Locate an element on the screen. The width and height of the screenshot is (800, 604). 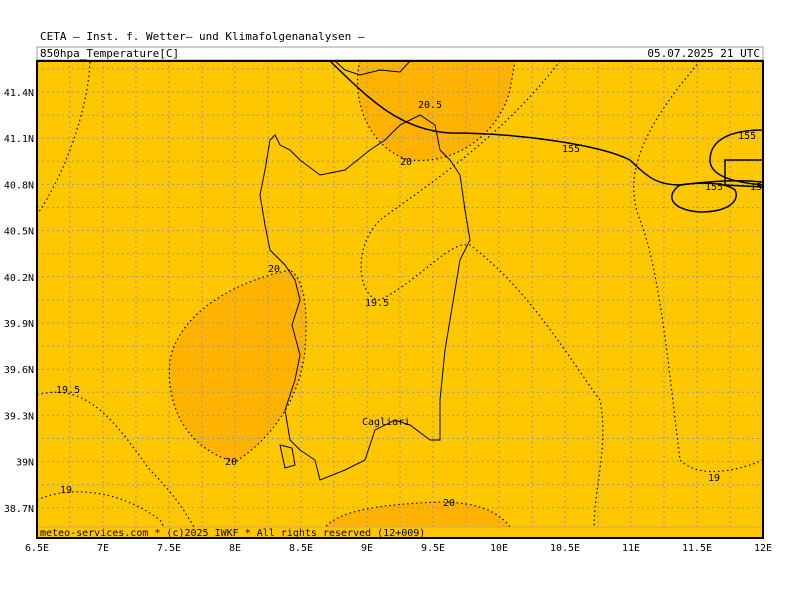
x-tick-label: 11E is located at coordinates (631, 548).